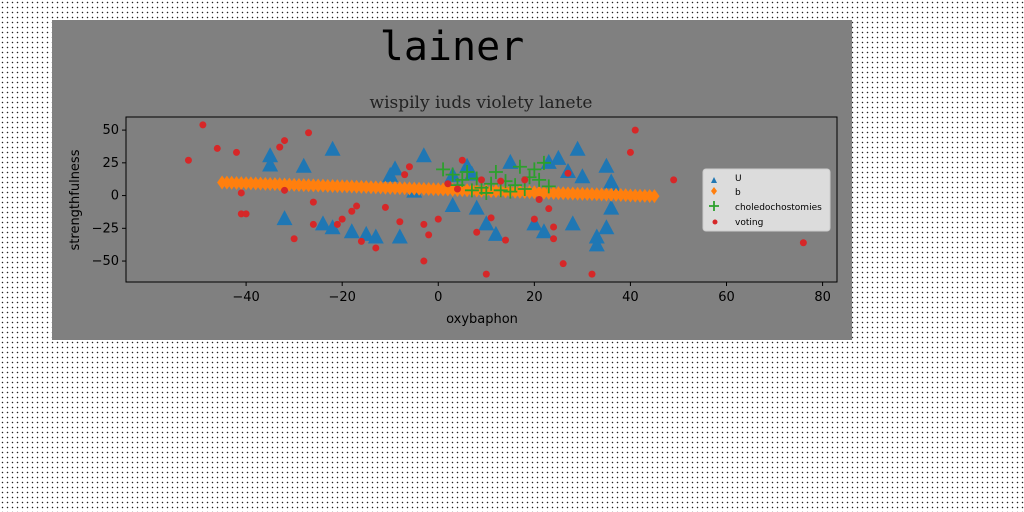  Describe the element at coordinates (534, 297) in the screenshot. I see `x-tick-label: 20` at that location.